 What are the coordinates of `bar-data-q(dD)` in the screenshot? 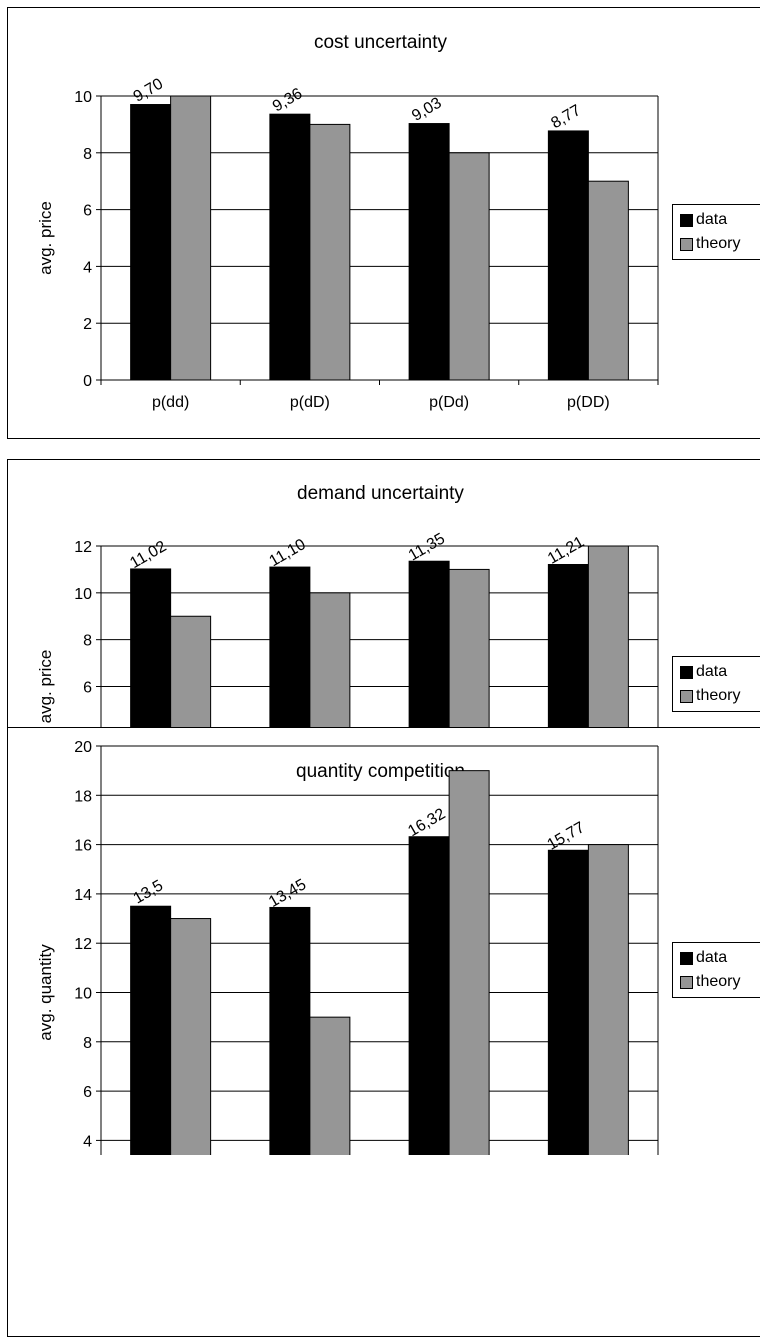 It's located at (290, 1030).